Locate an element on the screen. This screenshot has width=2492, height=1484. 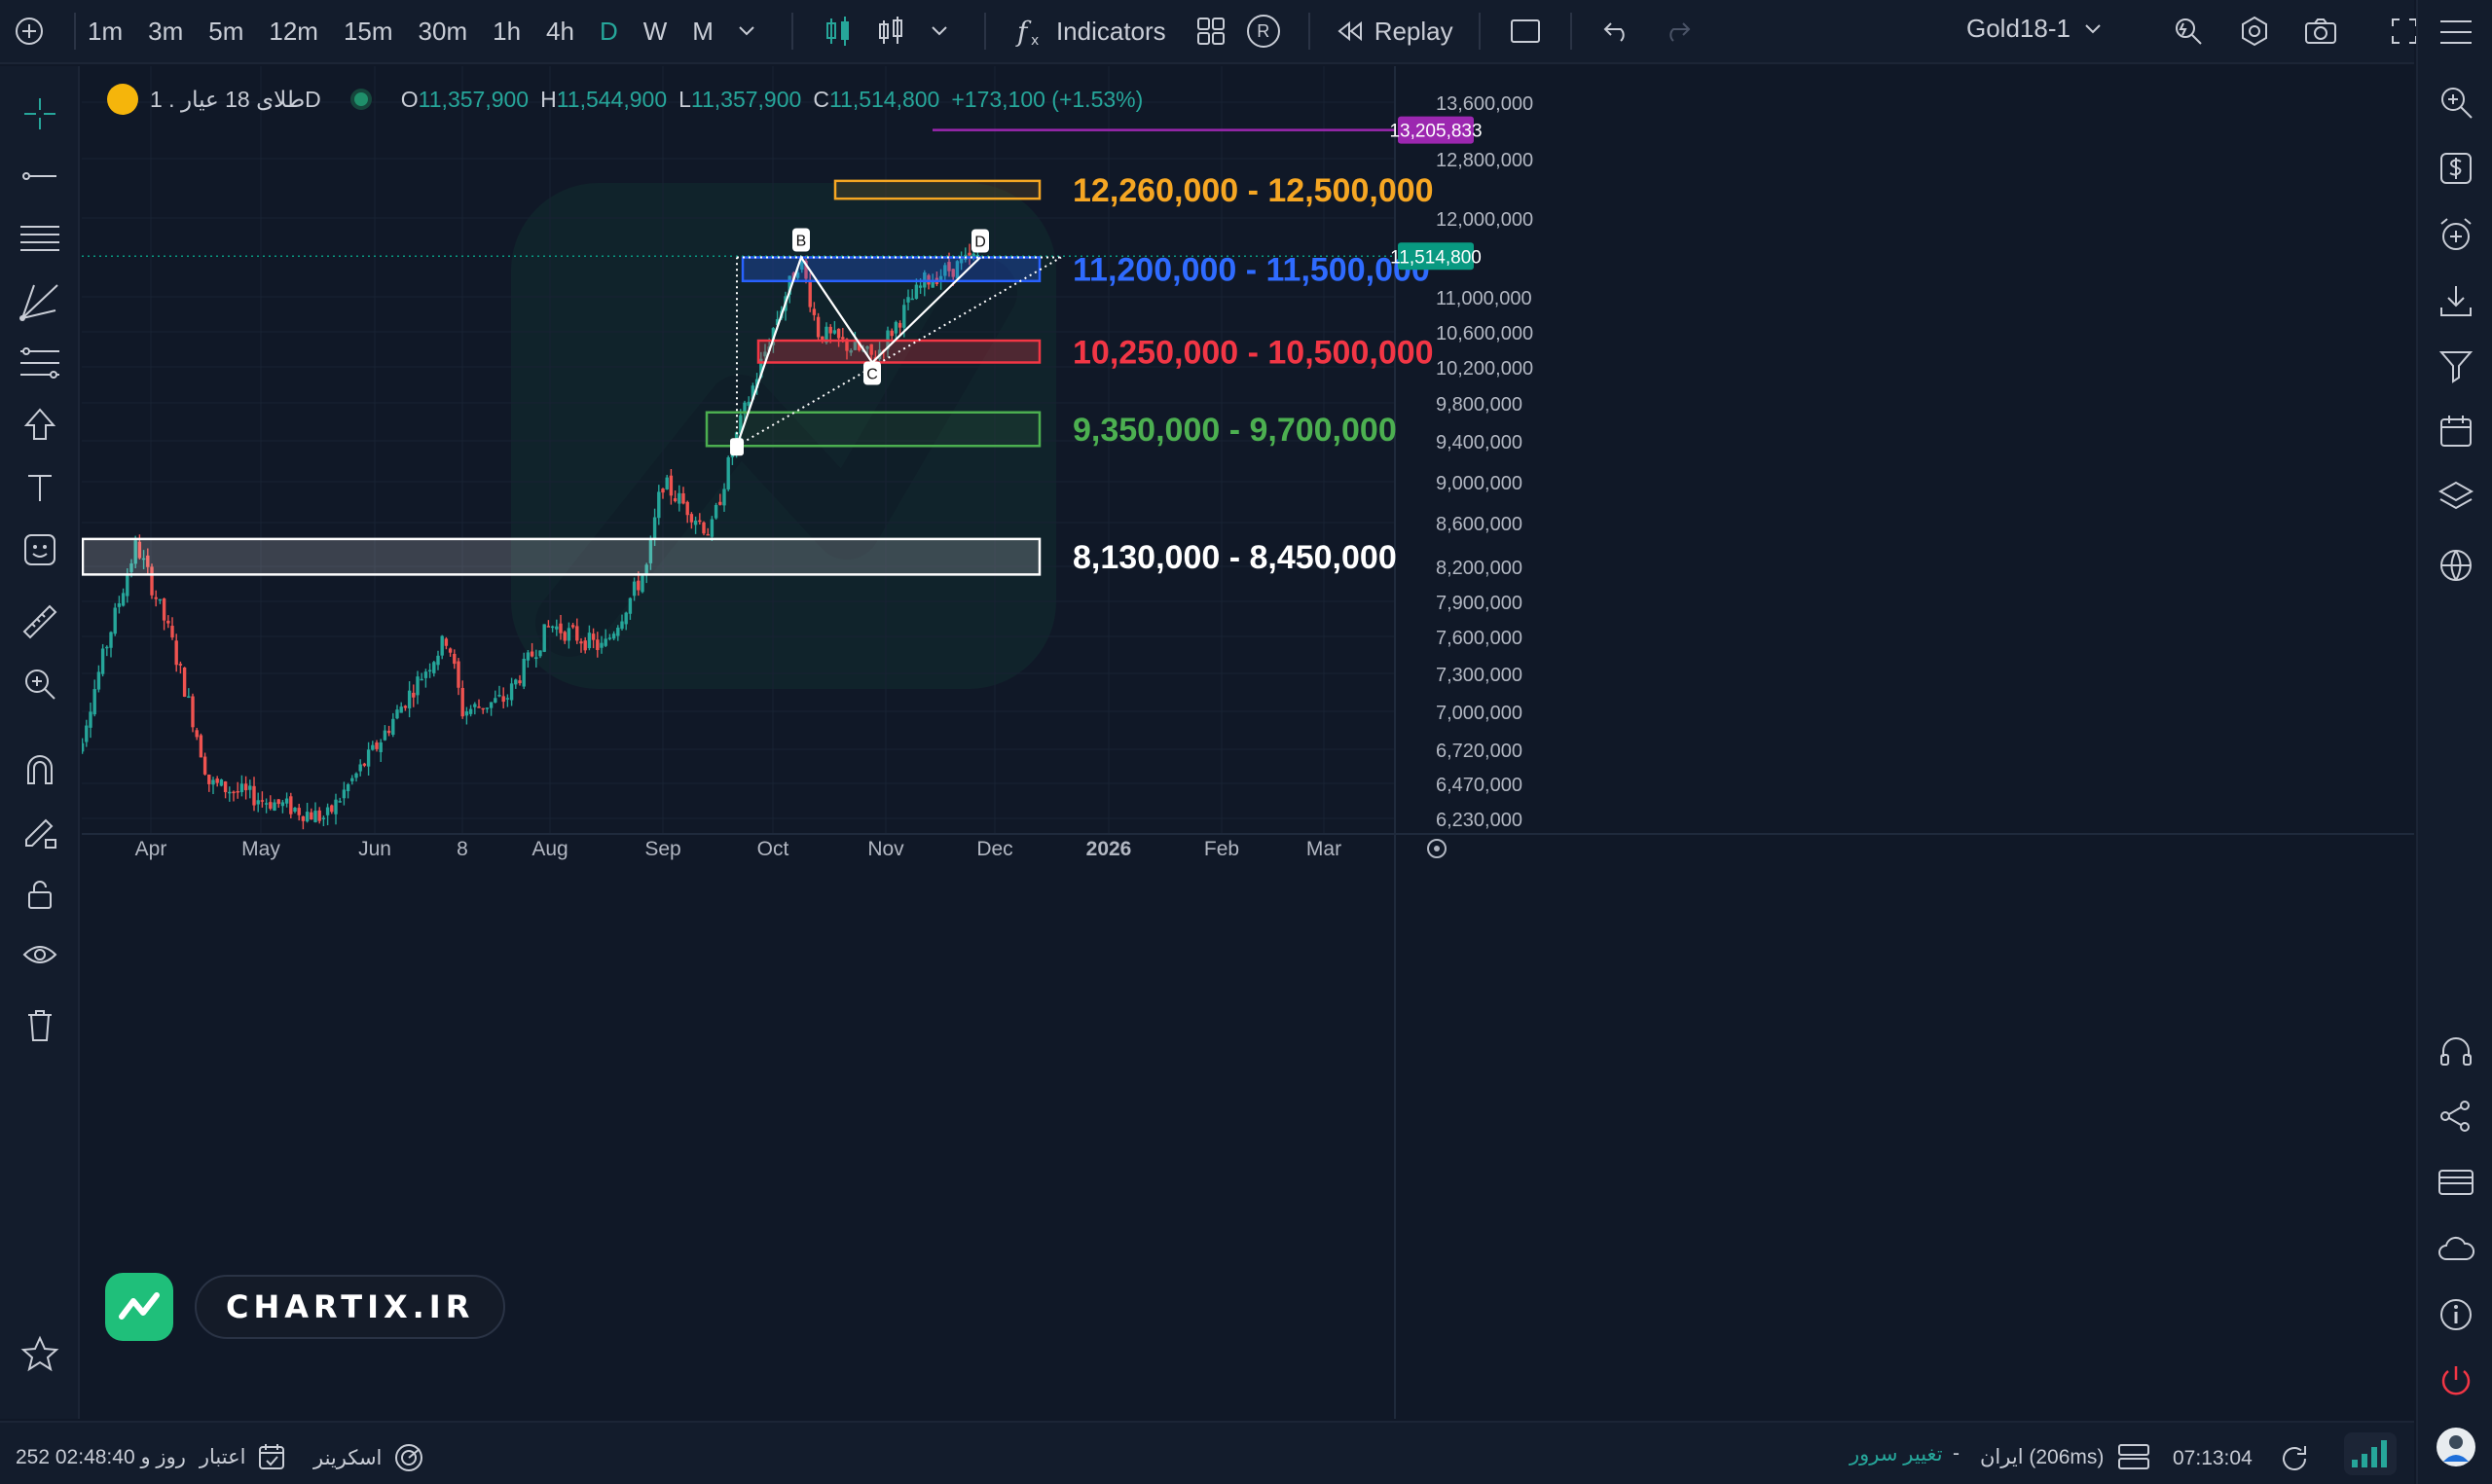
abcd-pattern: B C D is located at coordinates (896, 342).